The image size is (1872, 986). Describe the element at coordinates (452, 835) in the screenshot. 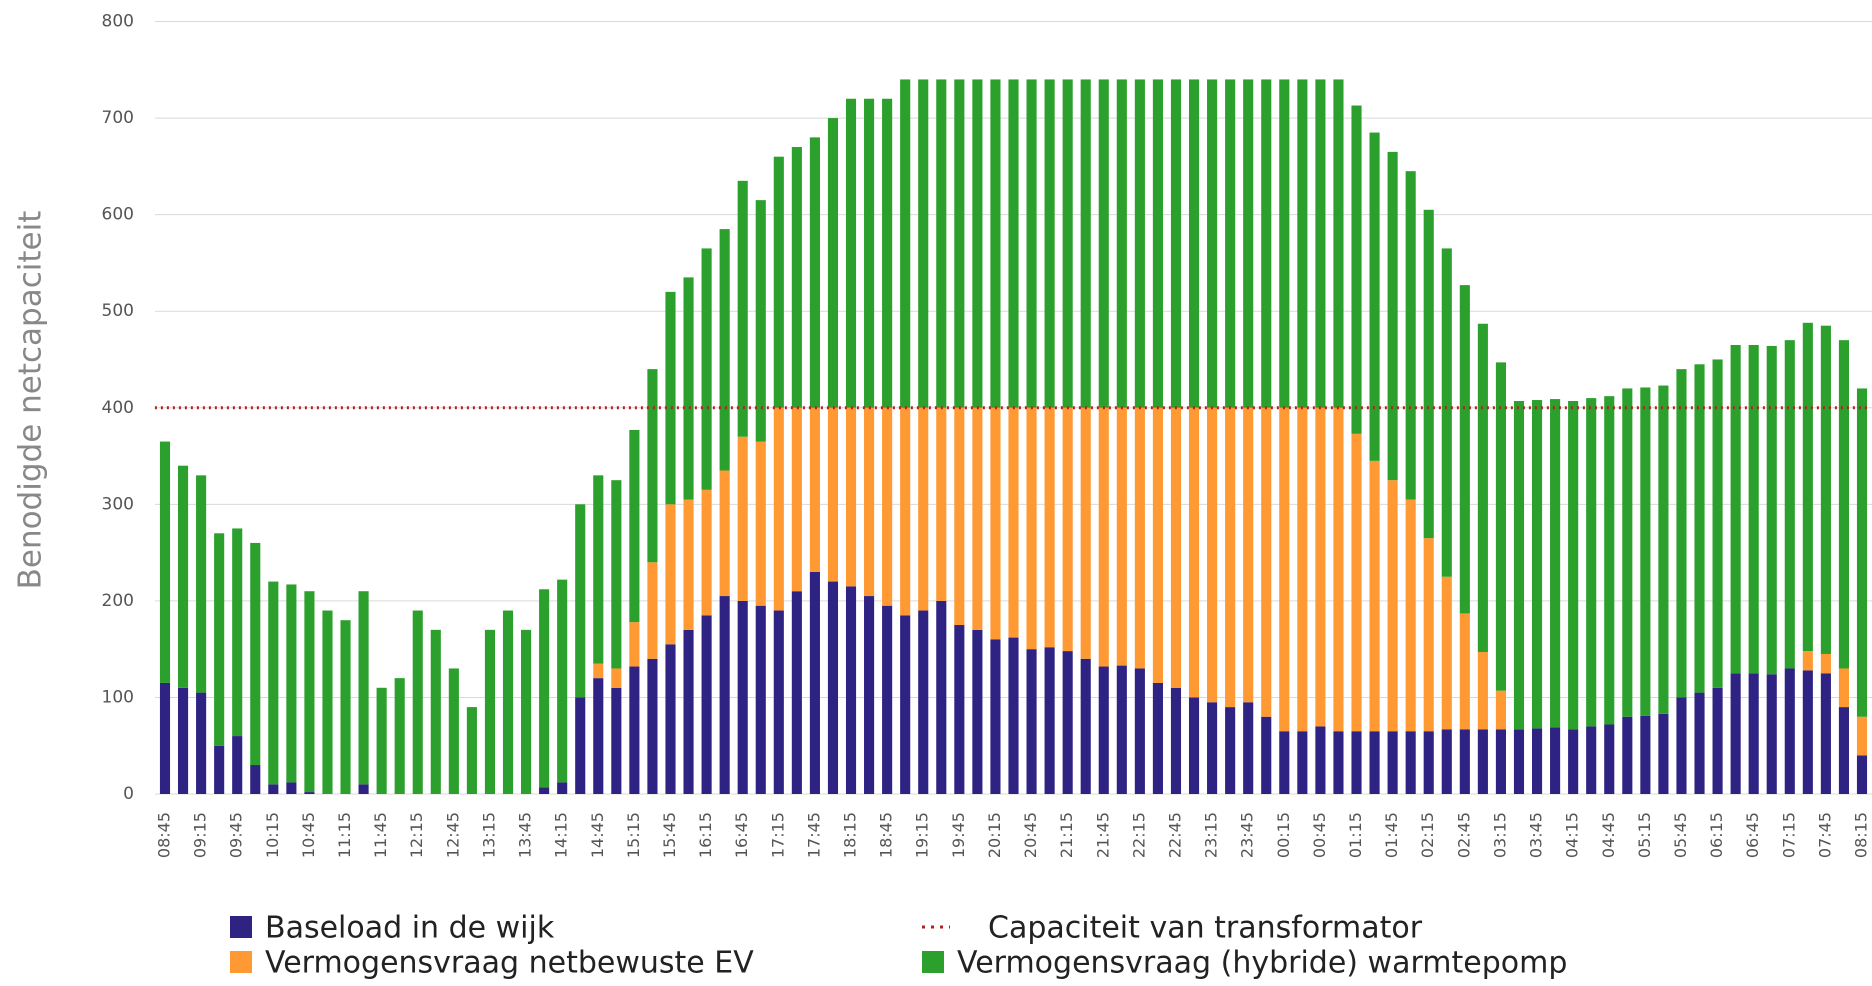

I see `x-tick-label: 12:45` at that location.